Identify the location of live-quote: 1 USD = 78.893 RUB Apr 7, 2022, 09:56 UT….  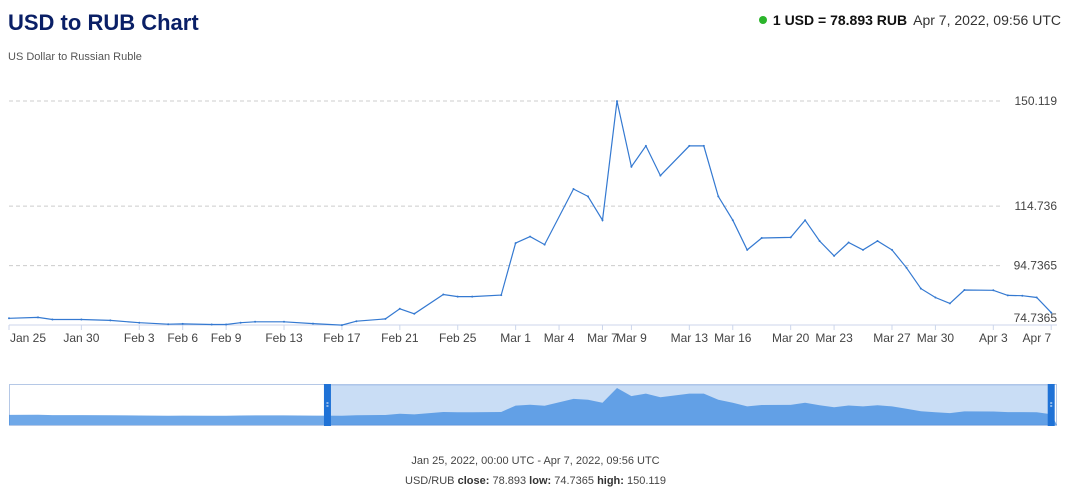
(909, 20).